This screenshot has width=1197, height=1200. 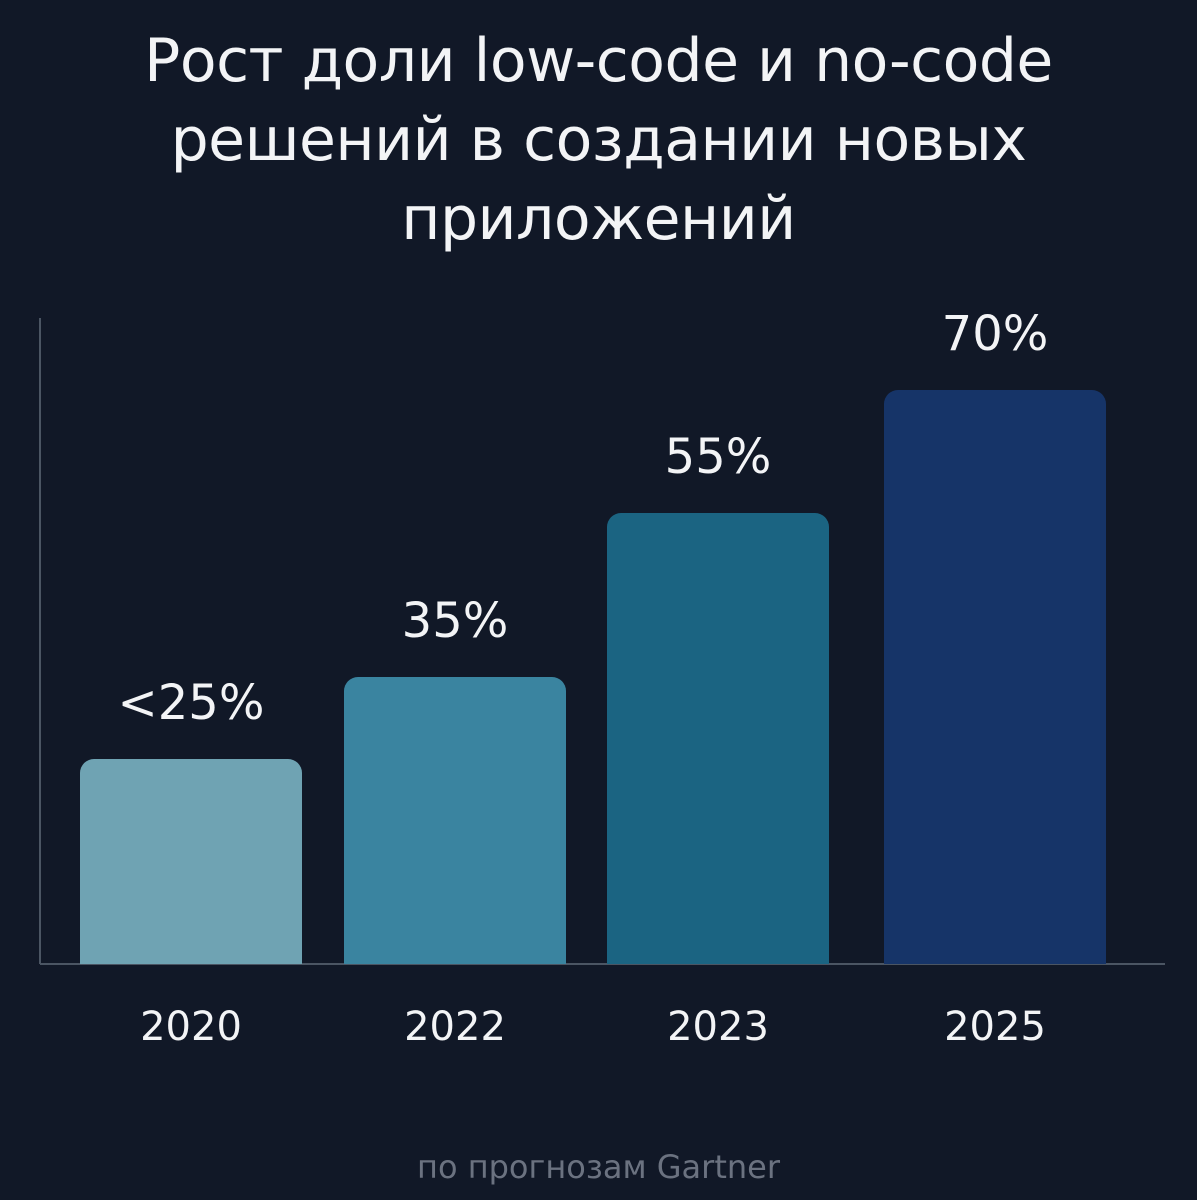 What do you see at coordinates (191, 1027) in the screenshot?
I see `x-tick-label-2020: 2020` at bounding box center [191, 1027].